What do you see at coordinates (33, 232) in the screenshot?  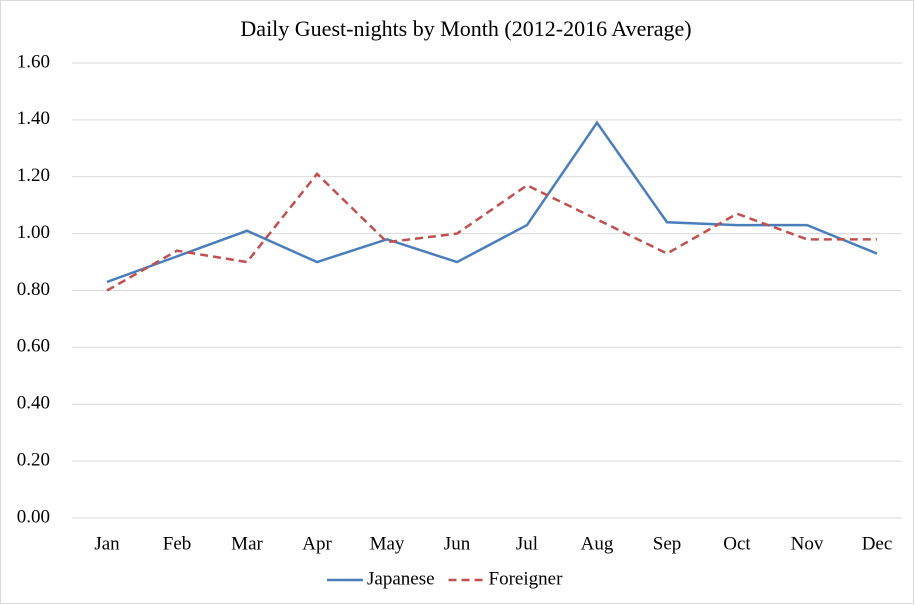 I see `y-tick-label: 1.00` at bounding box center [33, 232].